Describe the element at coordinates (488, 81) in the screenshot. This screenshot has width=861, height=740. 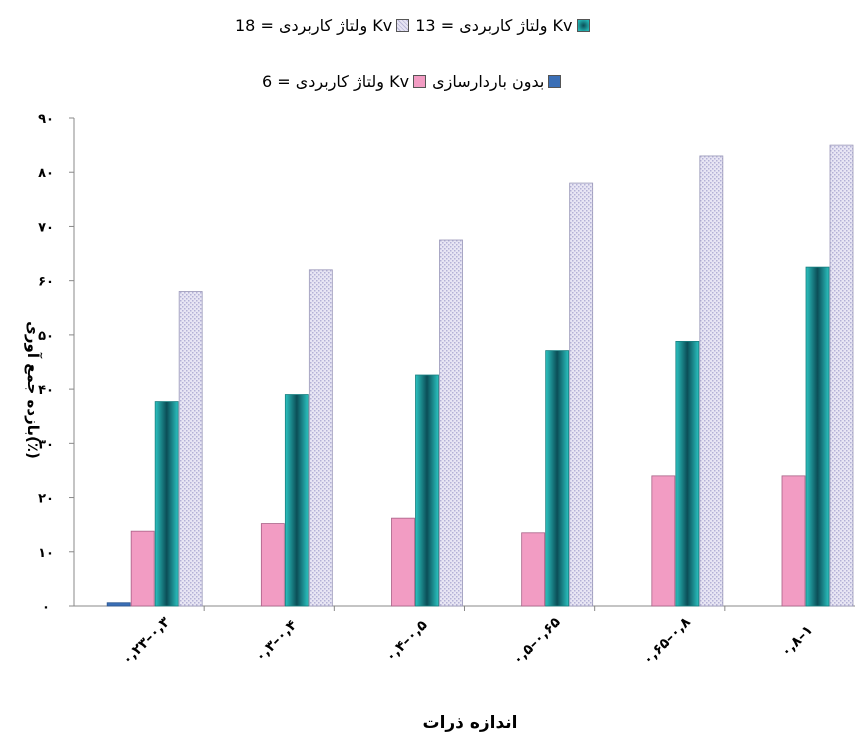
I see `legend-label-no-charging: بدون باردارسازی` at that location.